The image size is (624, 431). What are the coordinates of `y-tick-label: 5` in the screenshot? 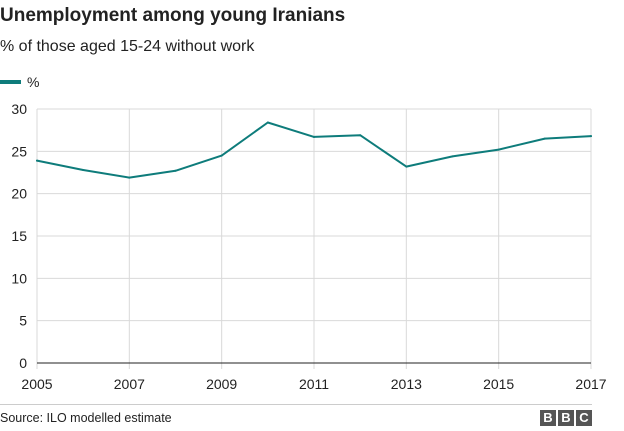 It's located at (23, 321).